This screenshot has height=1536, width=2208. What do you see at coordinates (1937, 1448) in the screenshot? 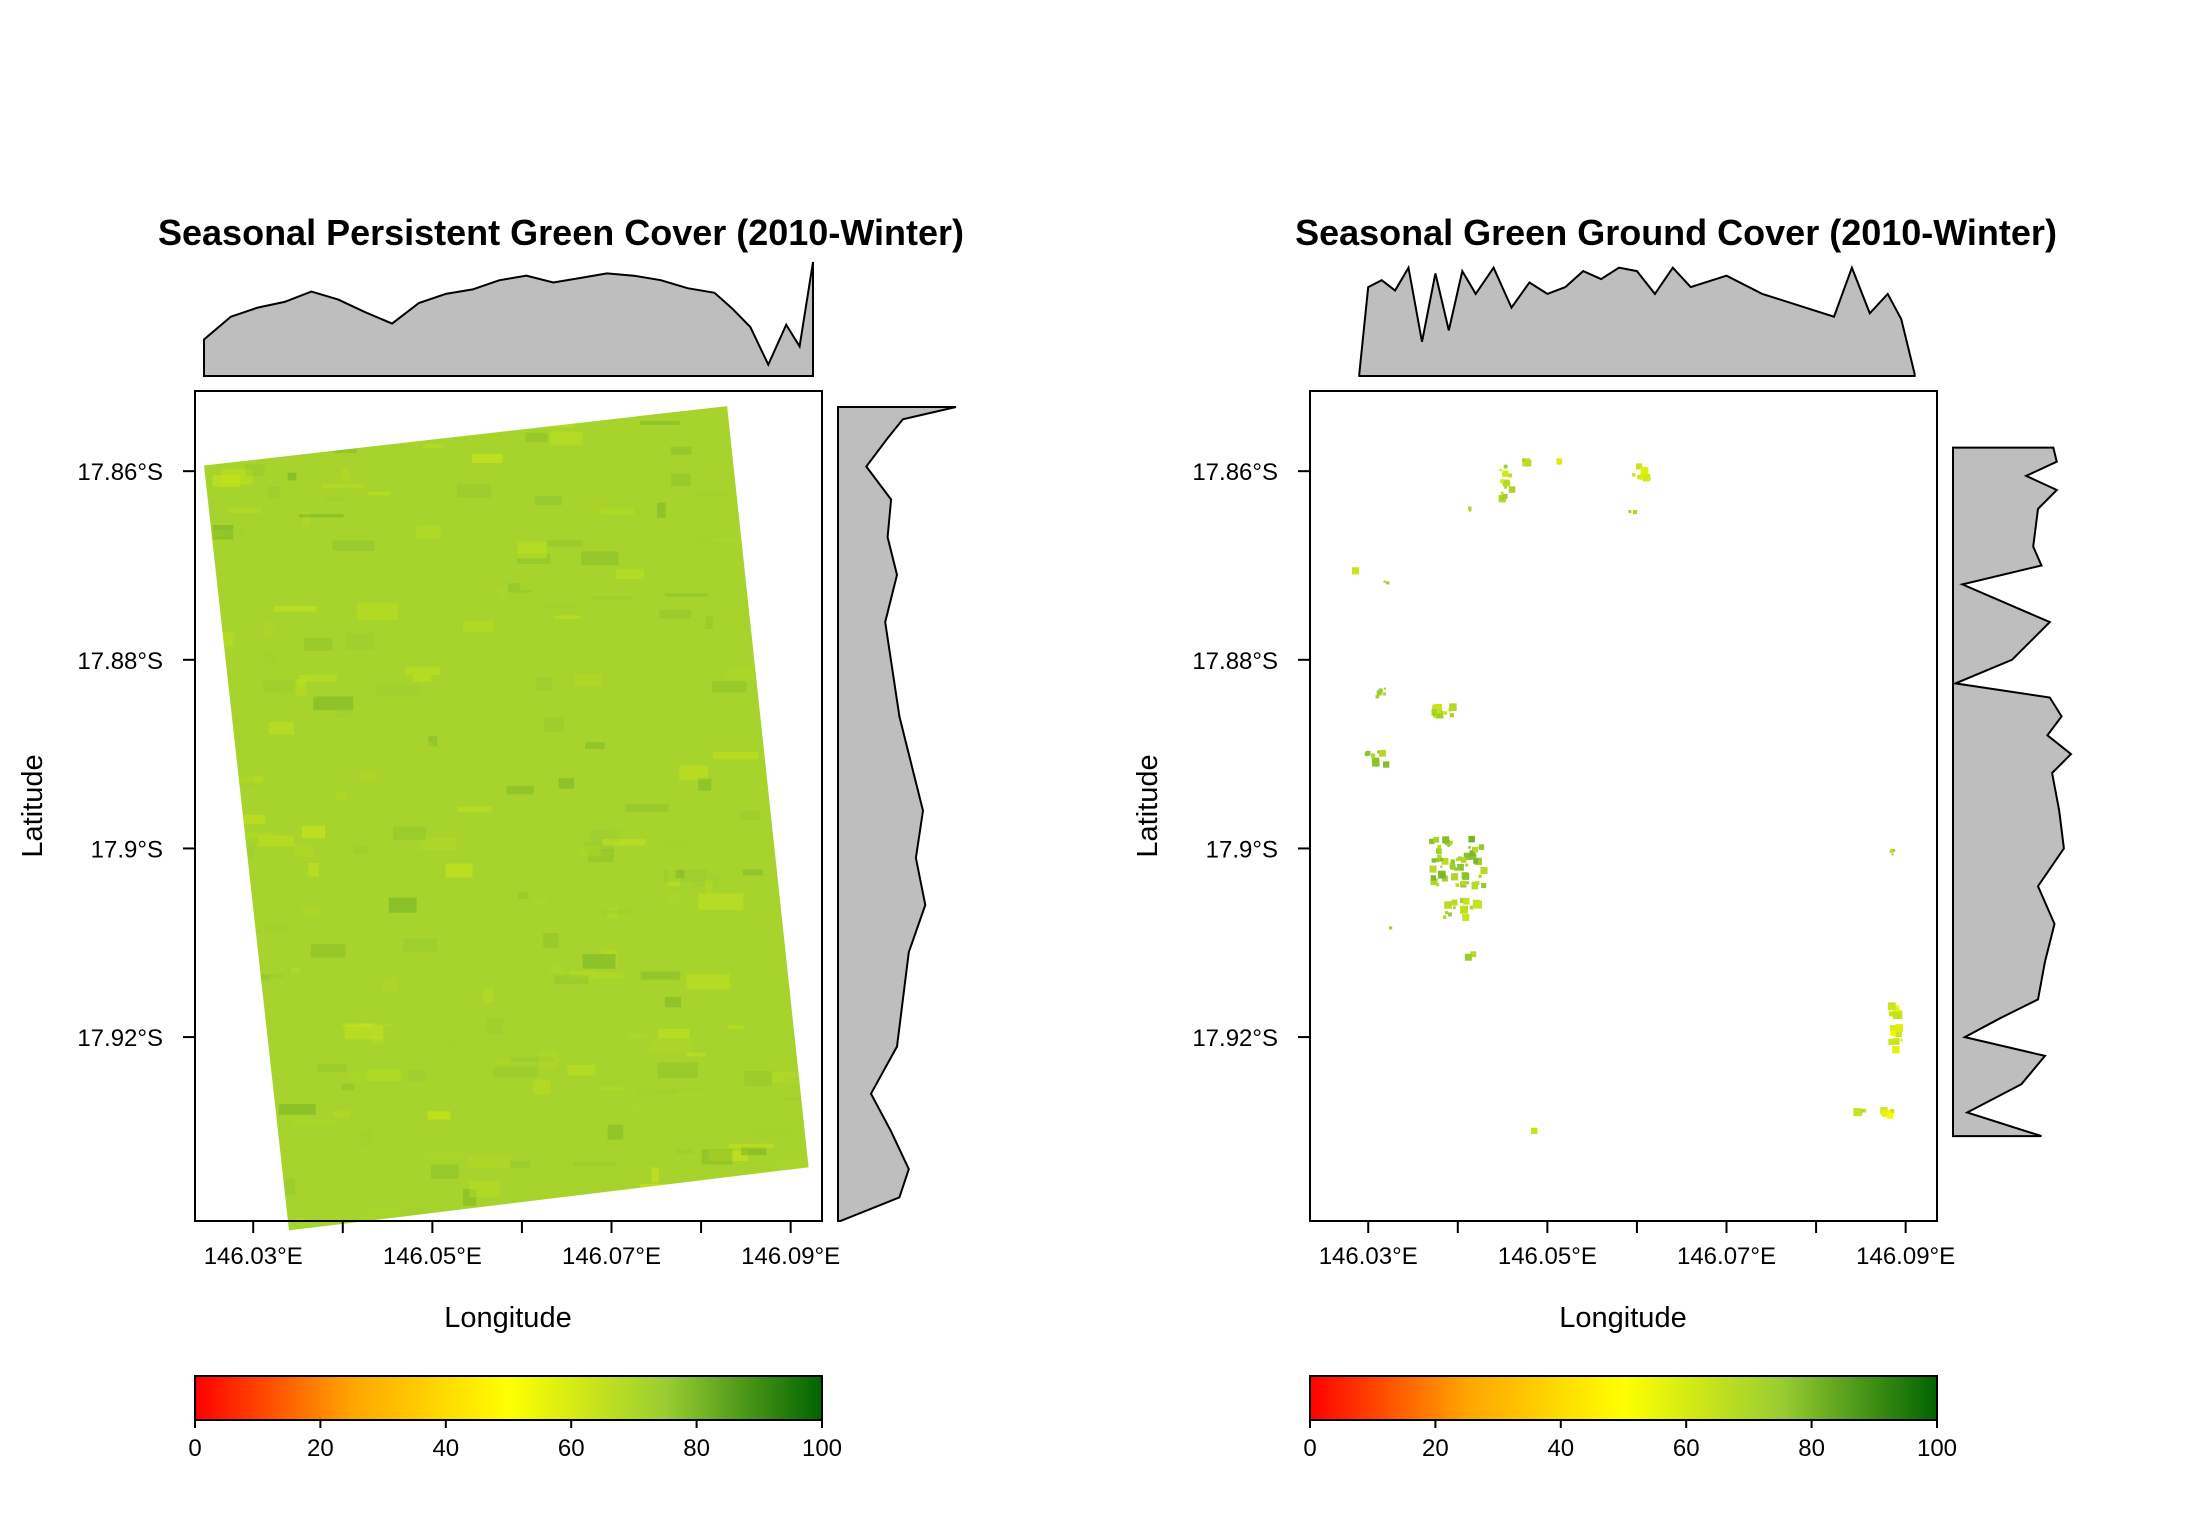
I see `colorbar-tick-label: 100` at bounding box center [1937, 1448].